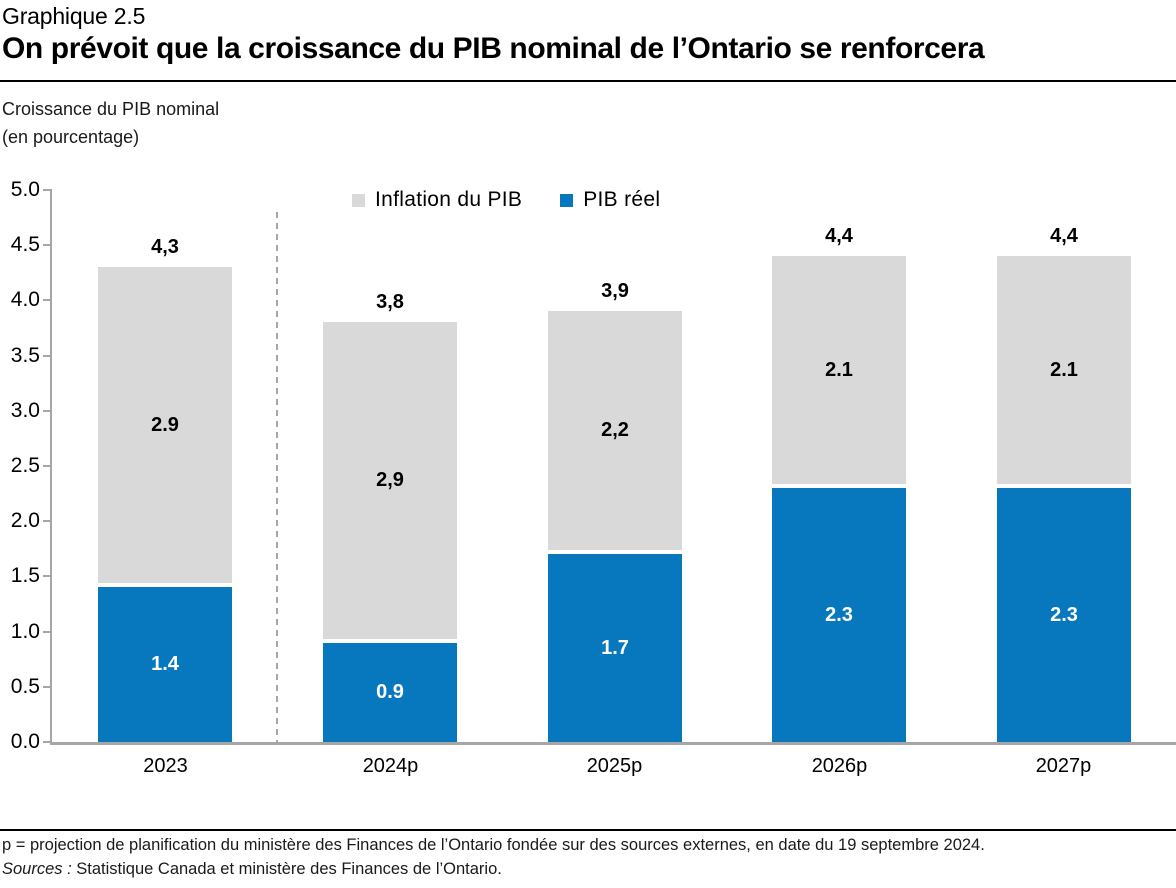  I want to click on y-axis-tick-label: 2.5, so click(25, 465).